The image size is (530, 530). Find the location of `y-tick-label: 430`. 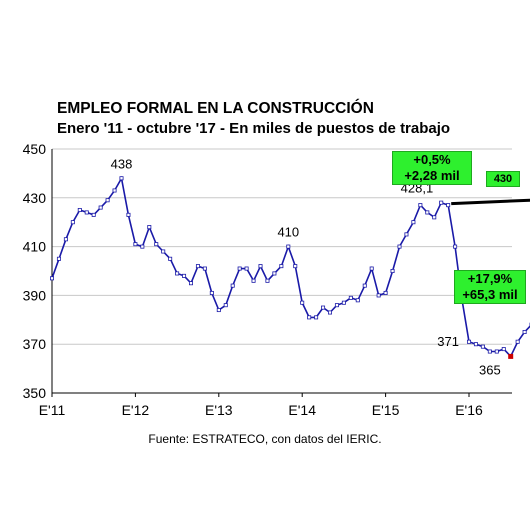

y-tick-label: 430 is located at coordinates (35, 198).